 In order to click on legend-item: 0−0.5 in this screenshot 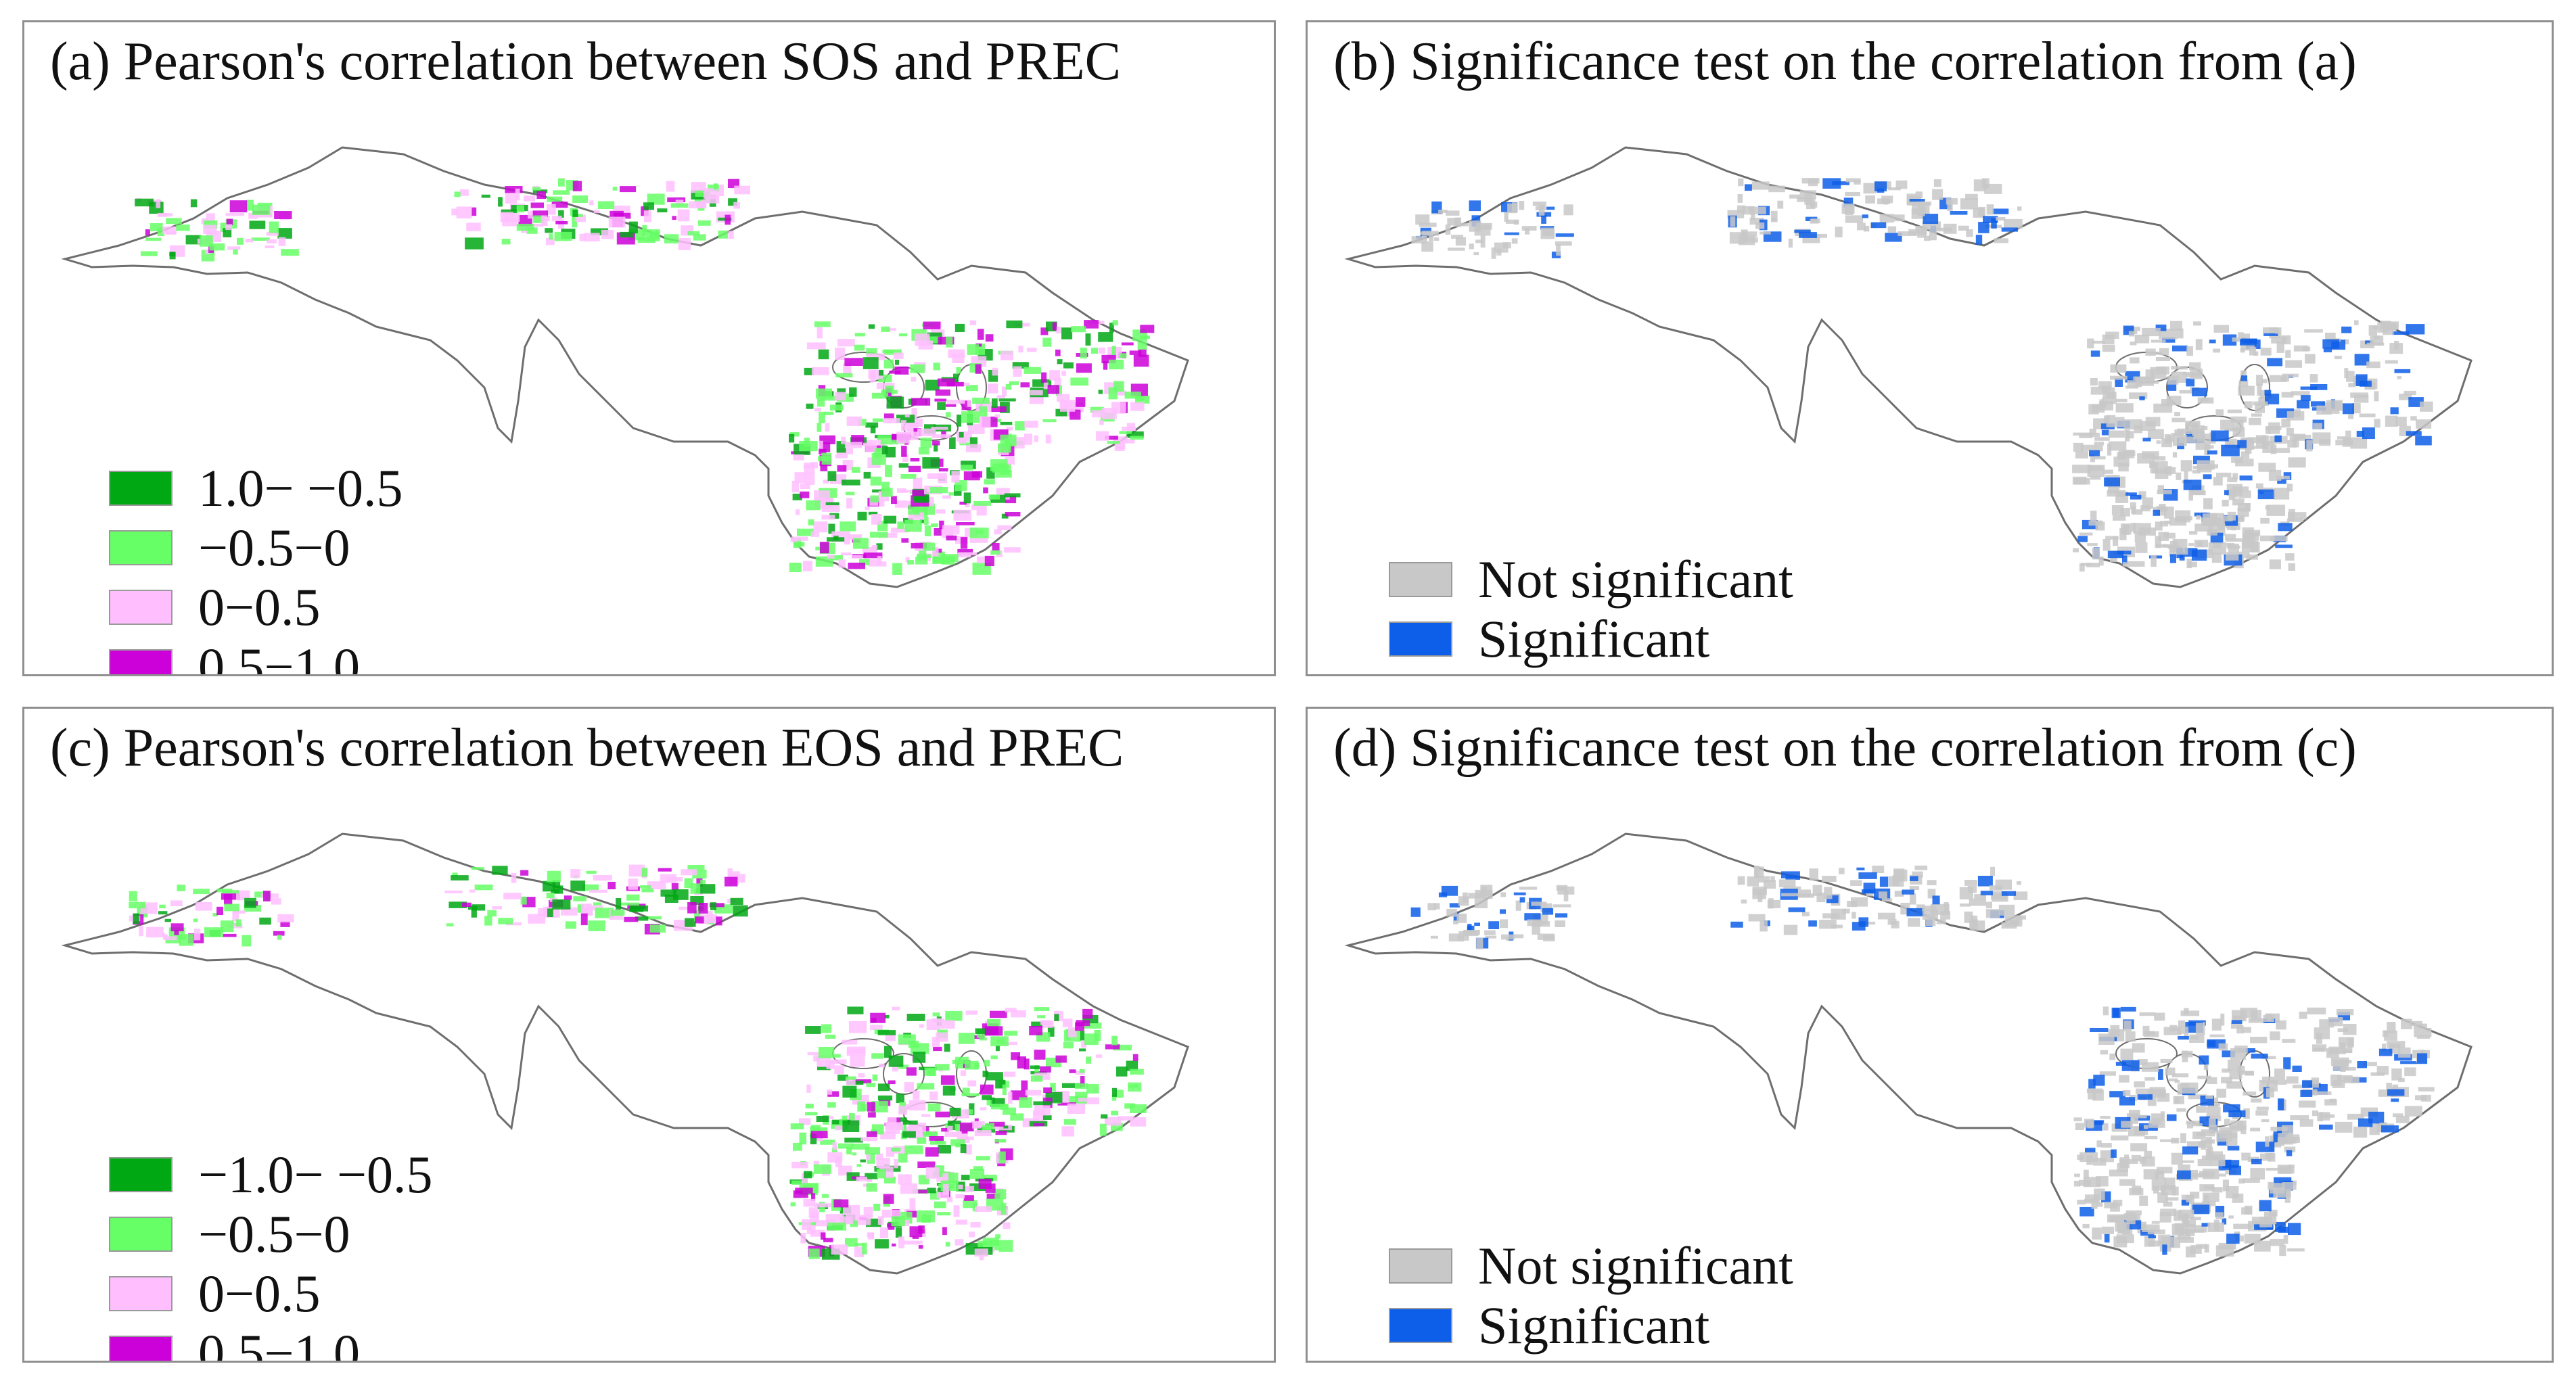, I will do `click(255, 607)`.